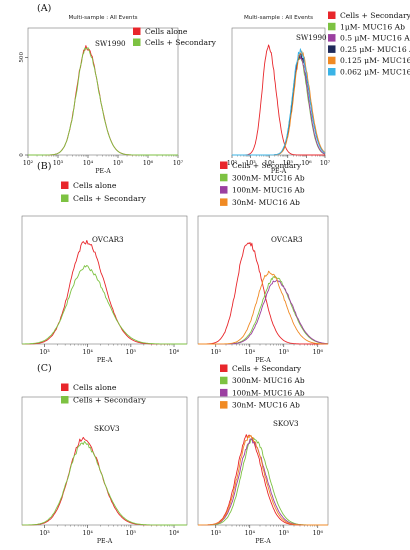 Image resolution: width=410 pixels, height=550 pixels. What do you see at coordinates (375, 49) in the screenshot?
I see `legend-label: 0.25 μM- MUC16 Ab` at bounding box center [375, 49].